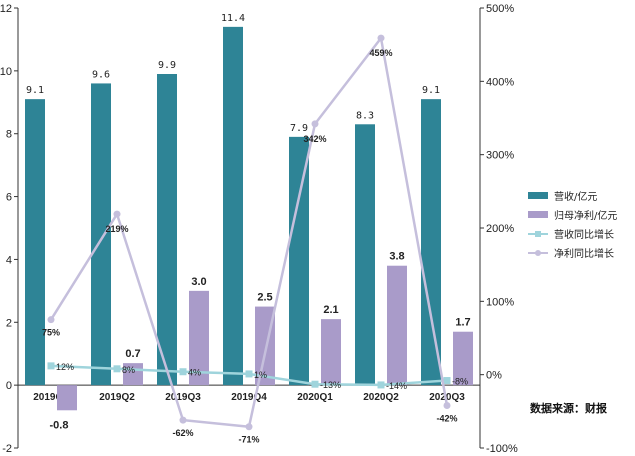 Image resolution: width=635 pixels, height=456 pixels. What do you see at coordinates (460, 382) in the screenshot?
I see `revenue-growth-label: -8%` at bounding box center [460, 382].